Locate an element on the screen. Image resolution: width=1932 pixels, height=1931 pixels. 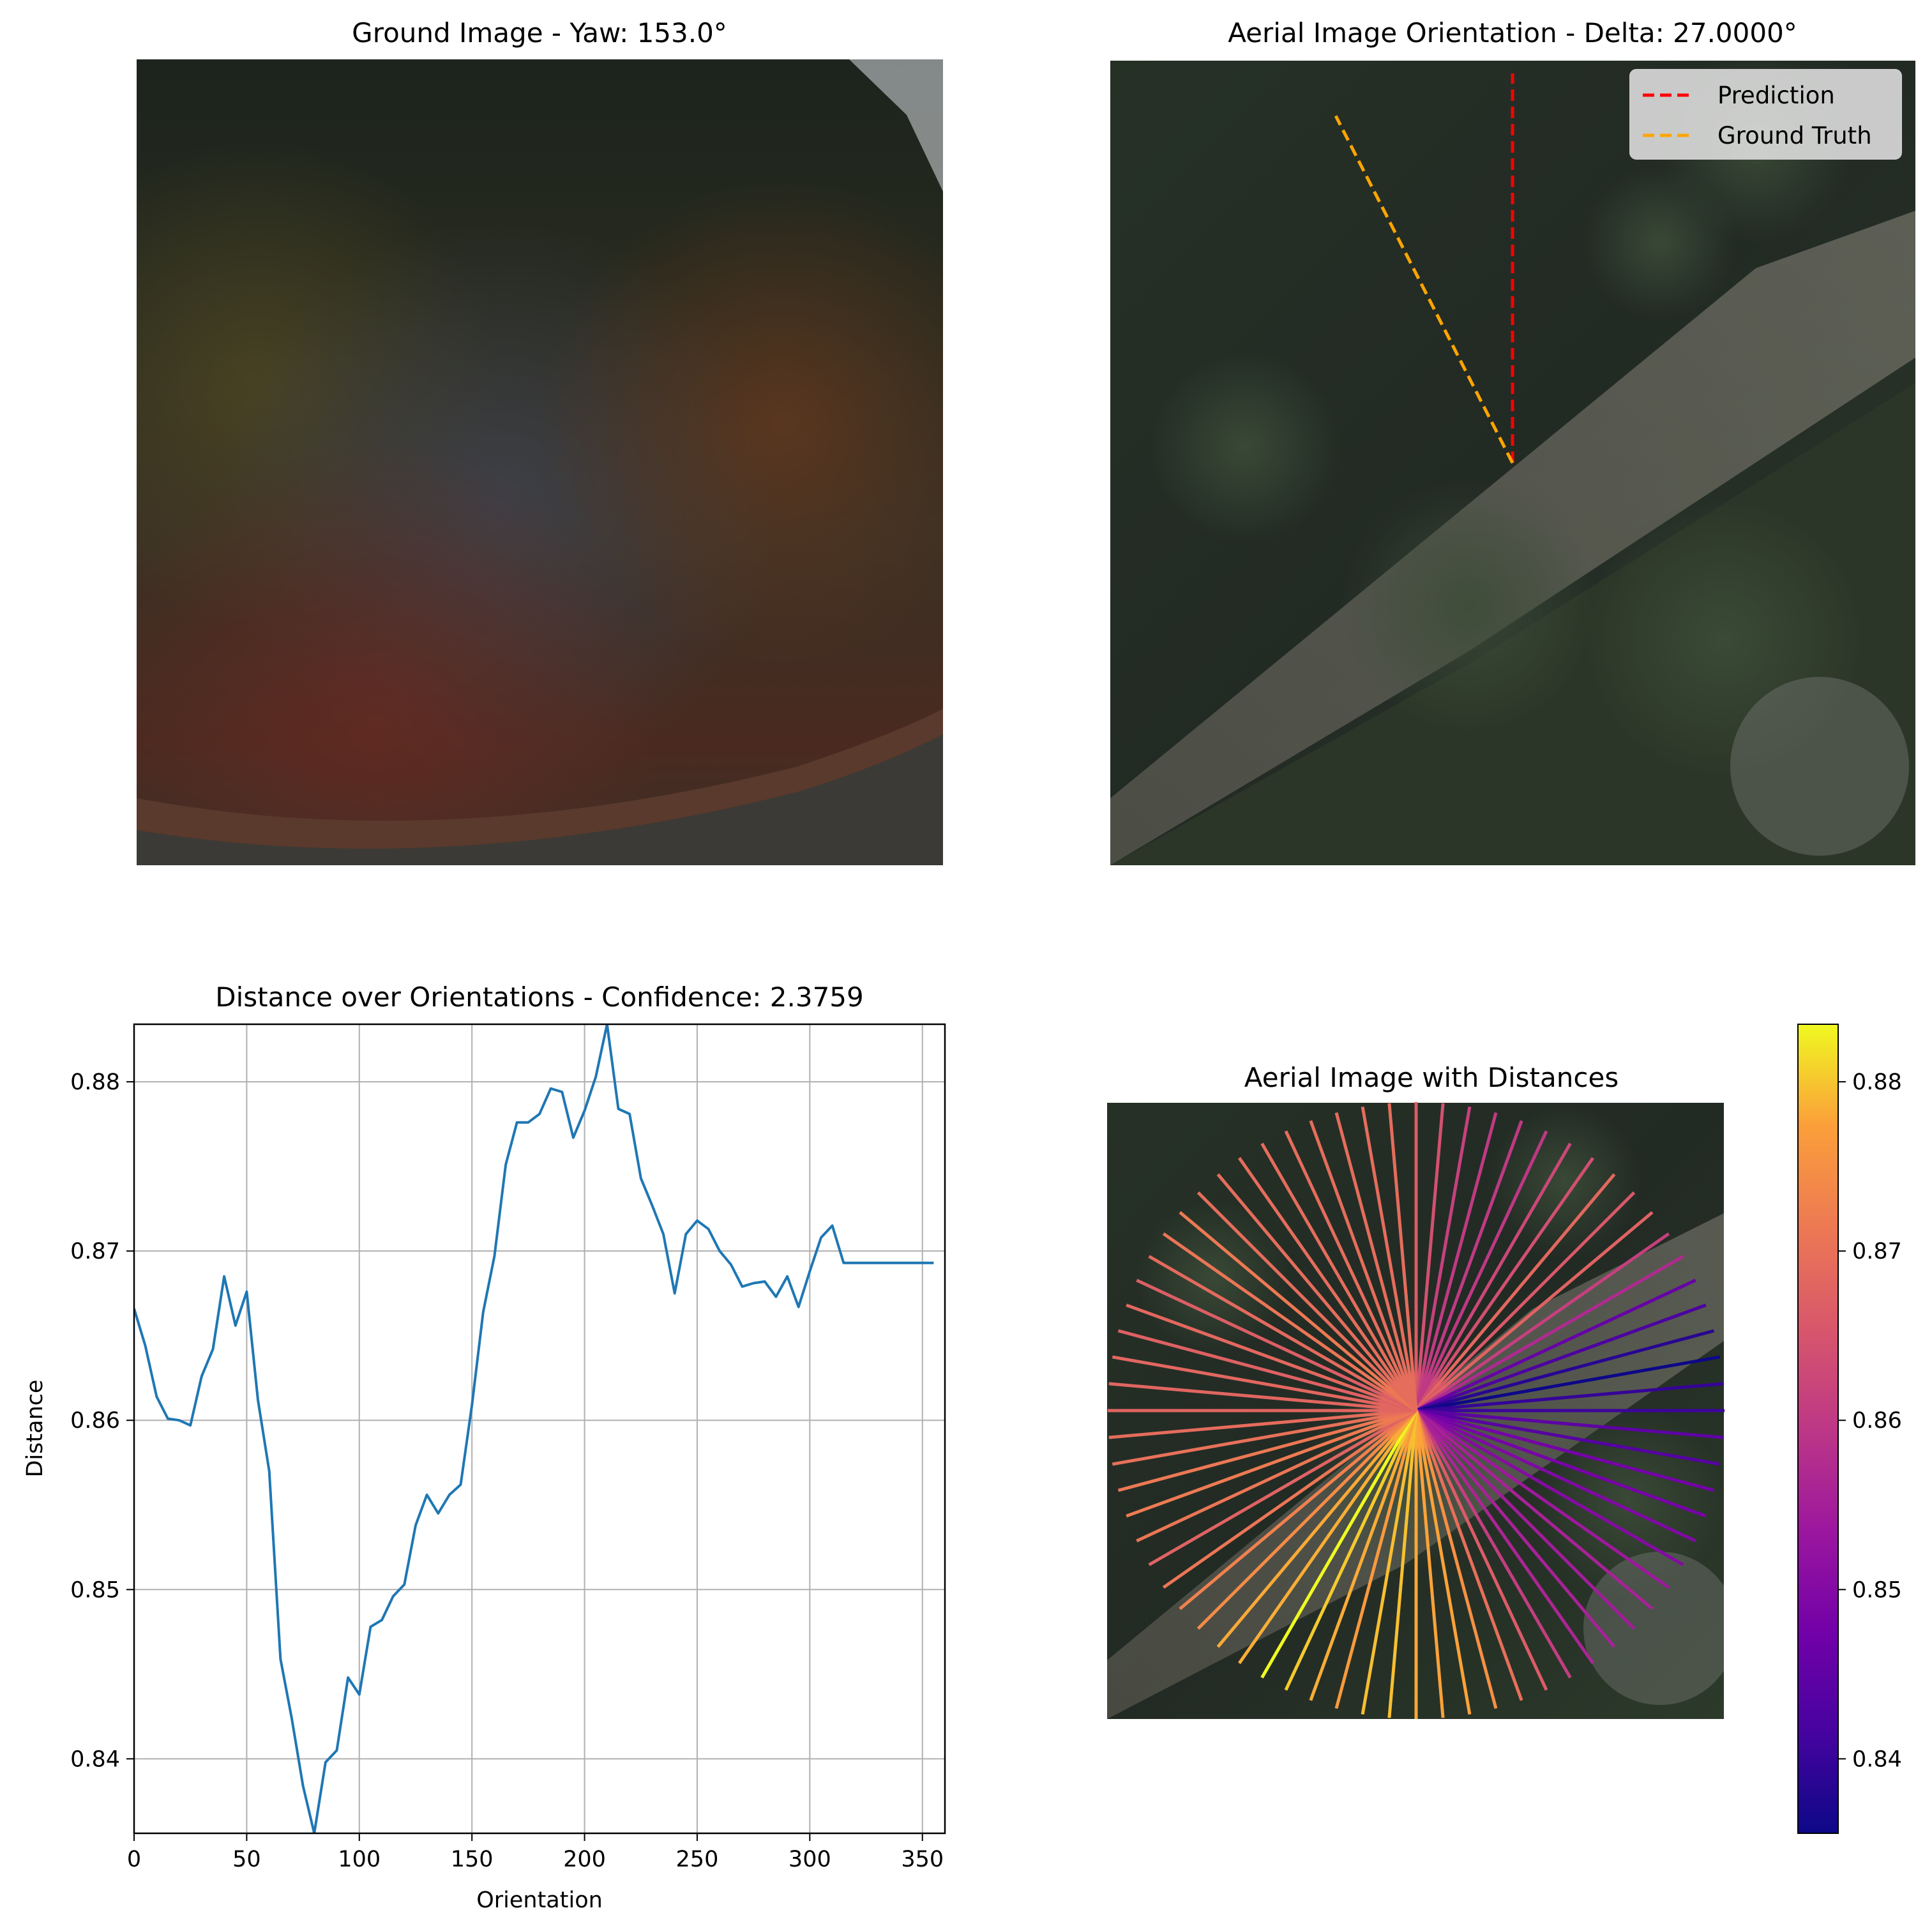
colorbar-tick-label: 0.87 is located at coordinates (1877, 1251).